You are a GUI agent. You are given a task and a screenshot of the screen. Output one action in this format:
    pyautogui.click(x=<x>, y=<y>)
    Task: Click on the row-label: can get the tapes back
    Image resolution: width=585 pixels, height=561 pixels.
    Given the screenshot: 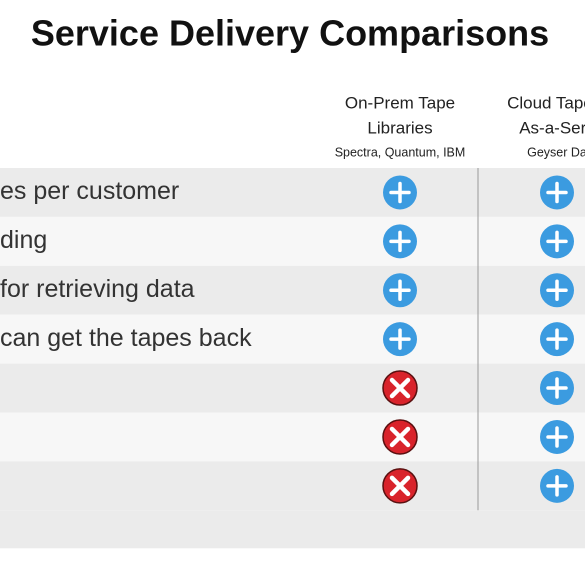 What is the action you would take?
    pyautogui.click(x=126, y=338)
    